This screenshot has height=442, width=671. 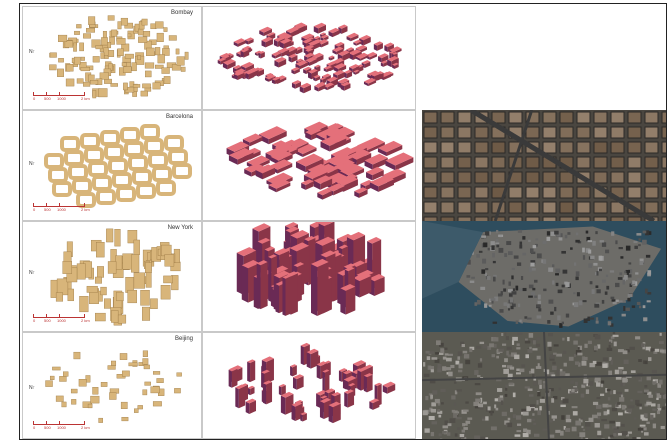 What do you see at coordinates (183, 339) in the screenshot?
I see `city-label: Beijing` at bounding box center [183, 339].